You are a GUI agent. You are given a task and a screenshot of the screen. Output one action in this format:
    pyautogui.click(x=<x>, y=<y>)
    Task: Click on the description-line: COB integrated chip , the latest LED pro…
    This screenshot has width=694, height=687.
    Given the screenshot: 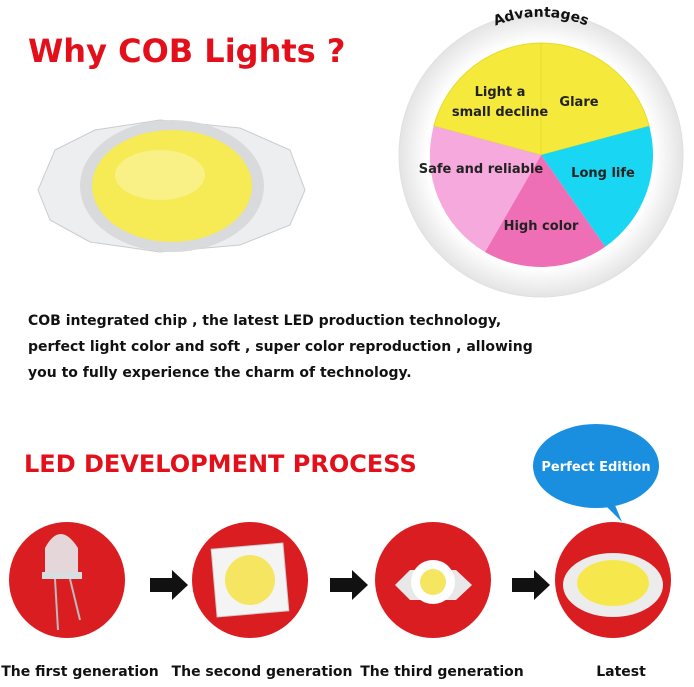 What is the action you would take?
    pyautogui.click(x=264, y=321)
    